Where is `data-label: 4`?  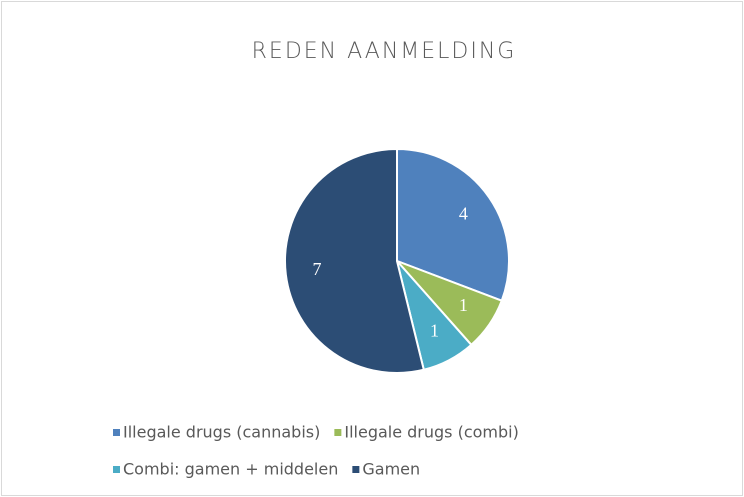 data-label: 4 is located at coordinates (463, 213).